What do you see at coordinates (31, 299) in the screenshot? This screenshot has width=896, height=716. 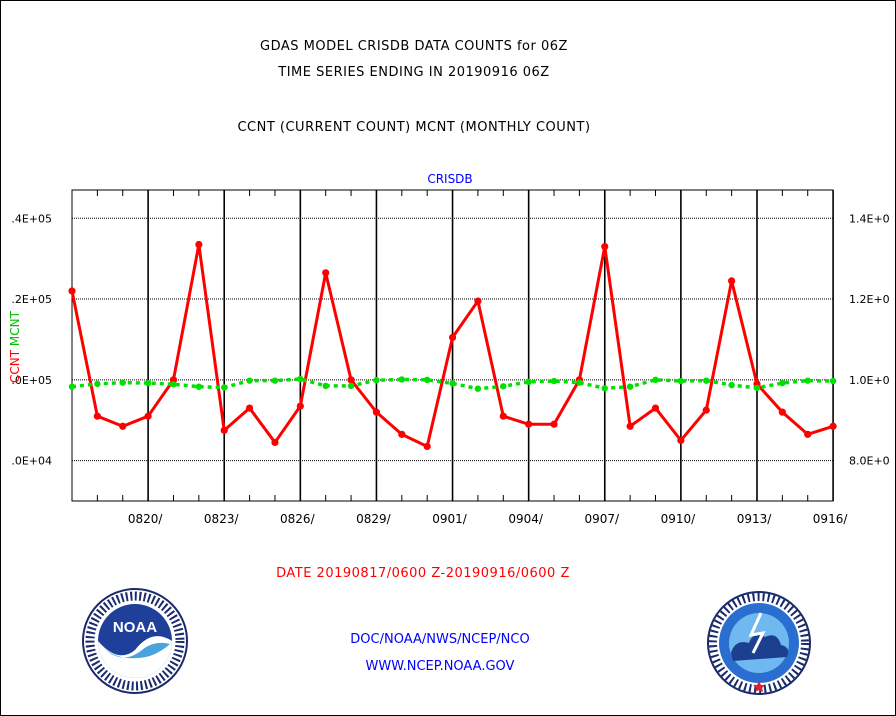 I see `y-left-tick-label: .2E+05` at bounding box center [31, 299].